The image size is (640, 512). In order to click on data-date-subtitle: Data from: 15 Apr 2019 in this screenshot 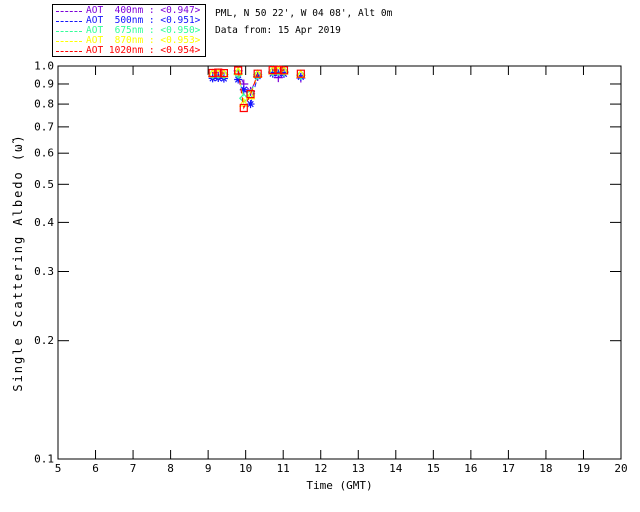, I will do `click(278, 30)`.